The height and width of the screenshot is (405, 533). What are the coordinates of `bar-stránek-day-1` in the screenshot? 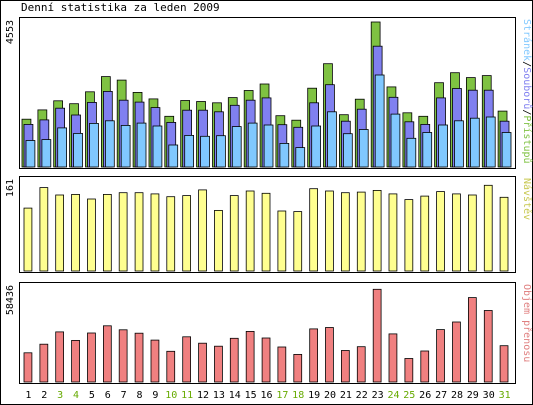 It's located at (30, 154).